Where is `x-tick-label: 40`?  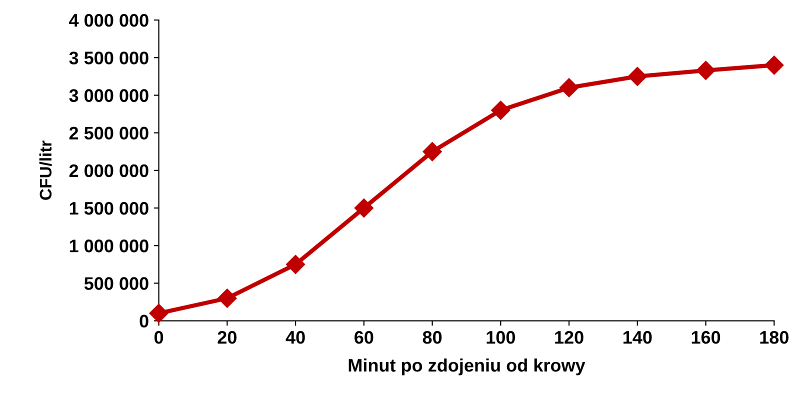
x-tick-label: 40 is located at coordinates (295, 337).